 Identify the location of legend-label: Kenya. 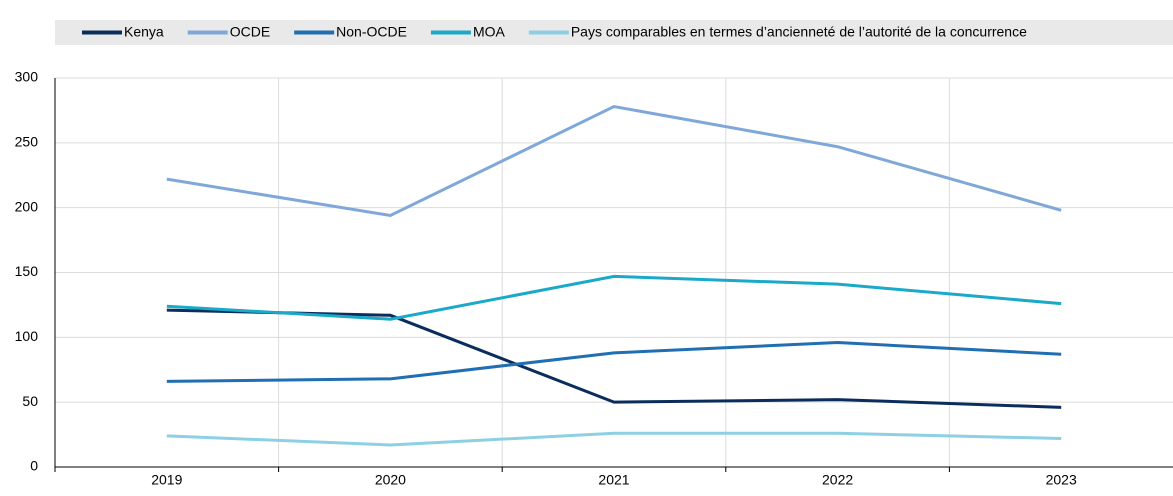
(144, 32).